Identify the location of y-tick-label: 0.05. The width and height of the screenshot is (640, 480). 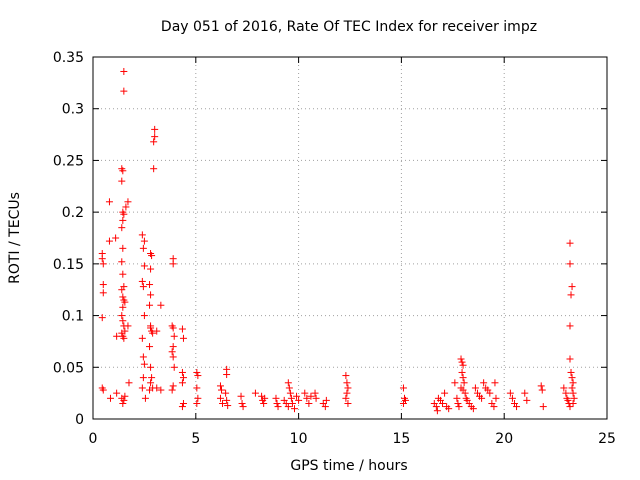
(68, 368).